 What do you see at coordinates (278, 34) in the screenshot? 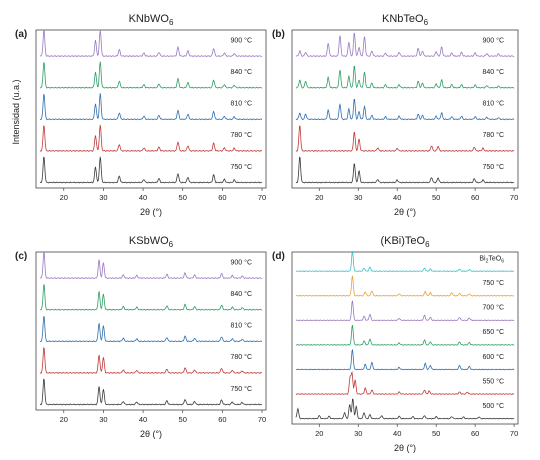
I see `panel-letter: (b)` at bounding box center [278, 34].